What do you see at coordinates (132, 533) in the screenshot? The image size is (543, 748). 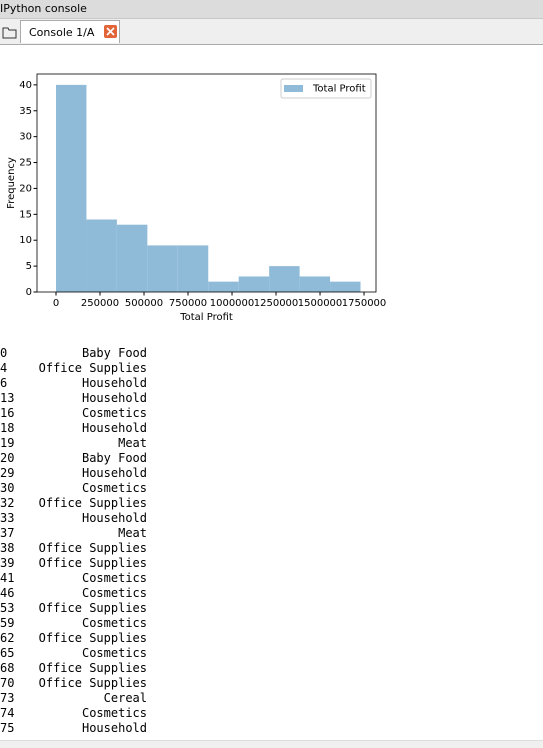 I see `row-value: Meat` at bounding box center [132, 533].